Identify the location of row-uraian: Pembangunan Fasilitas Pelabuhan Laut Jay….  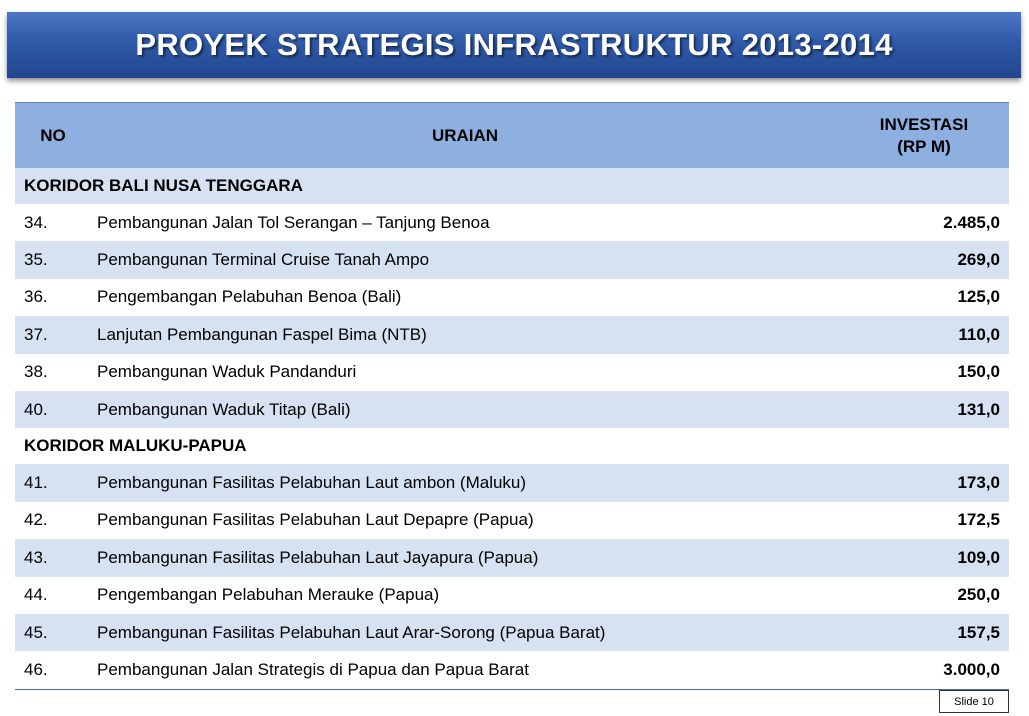
(318, 557).